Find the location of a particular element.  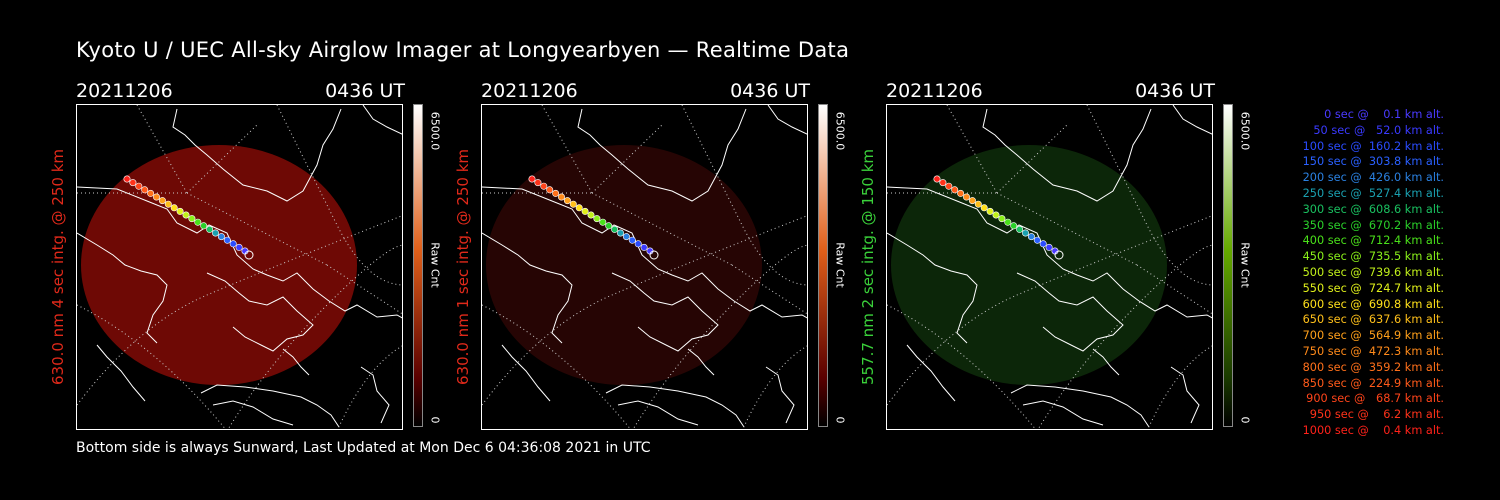

panel-ylabel: 630.0 nm 4 sec intg. @ 250 km is located at coordinates (58, 267).